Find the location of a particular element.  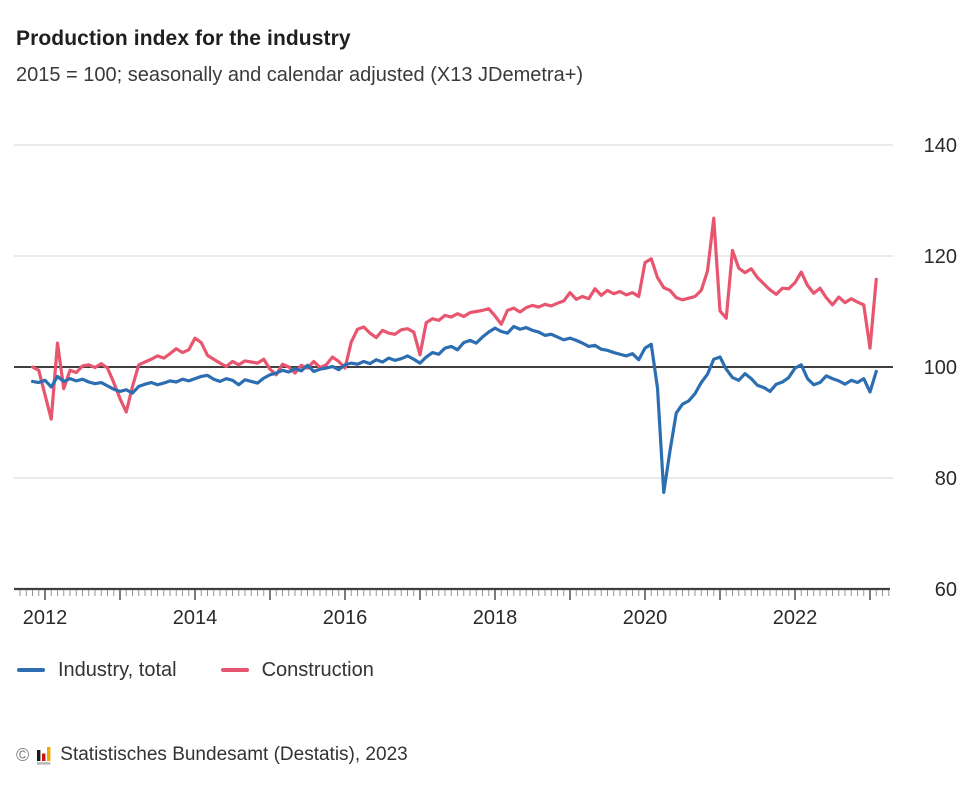

legend-item-industry-total: Industry, total is located at coordinates (97, 670).